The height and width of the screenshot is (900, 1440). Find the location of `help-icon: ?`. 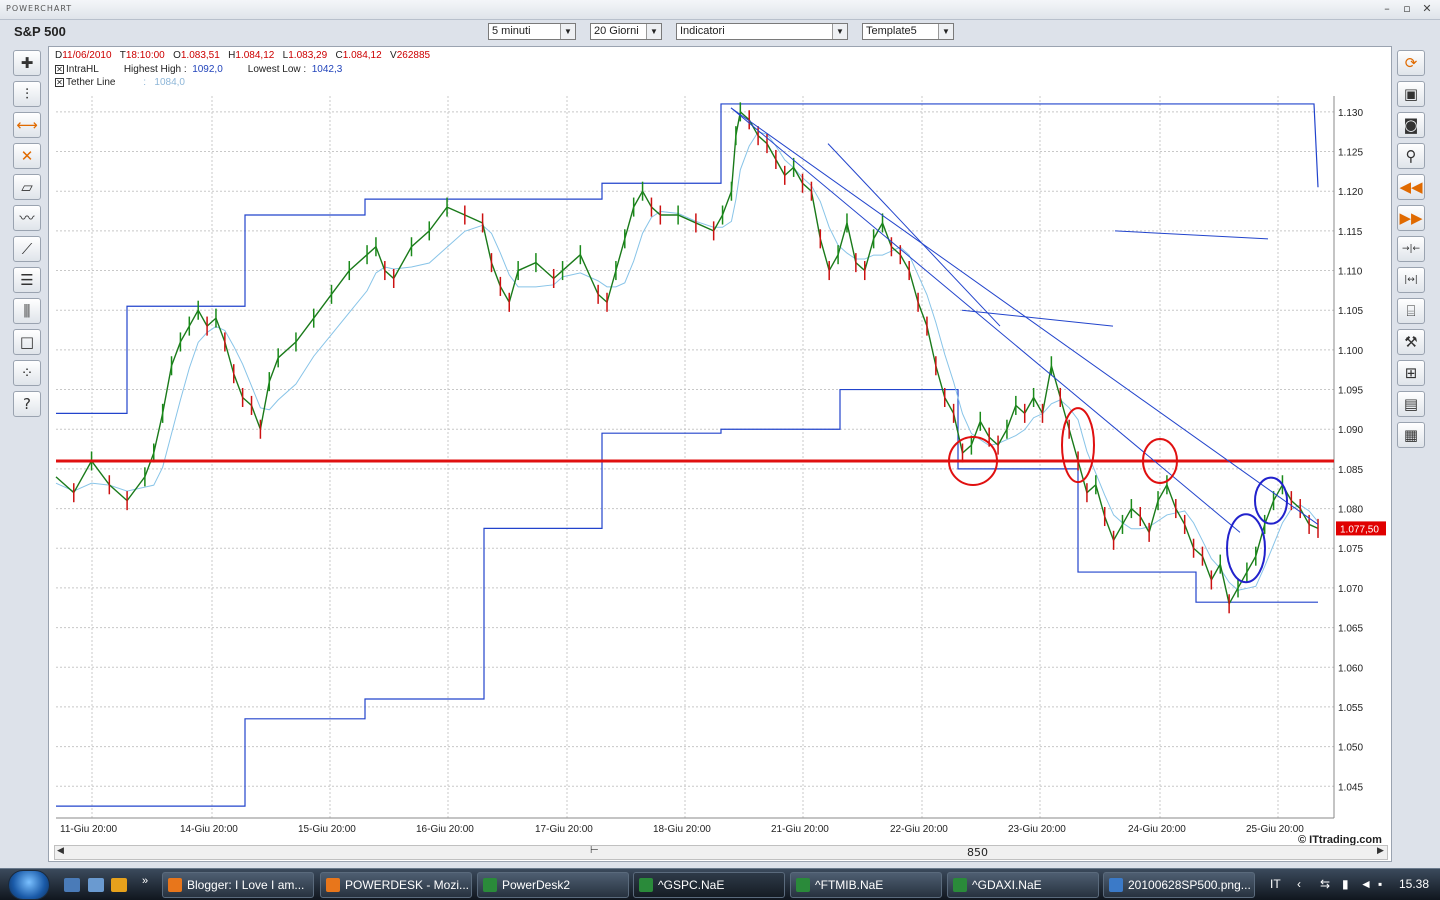

help-icon: ? is located at coordinates (27, 404).